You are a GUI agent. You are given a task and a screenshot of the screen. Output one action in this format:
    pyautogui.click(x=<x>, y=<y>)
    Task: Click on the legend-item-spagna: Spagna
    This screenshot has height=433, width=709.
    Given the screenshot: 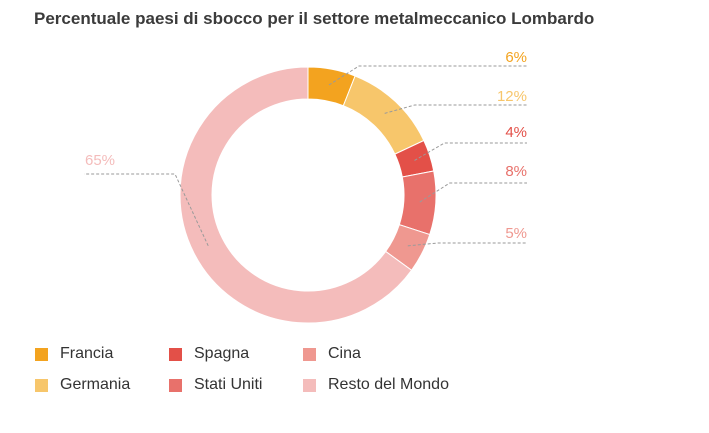 What is the action you would take?
    pyautogui.click(x=209, y=354)
    